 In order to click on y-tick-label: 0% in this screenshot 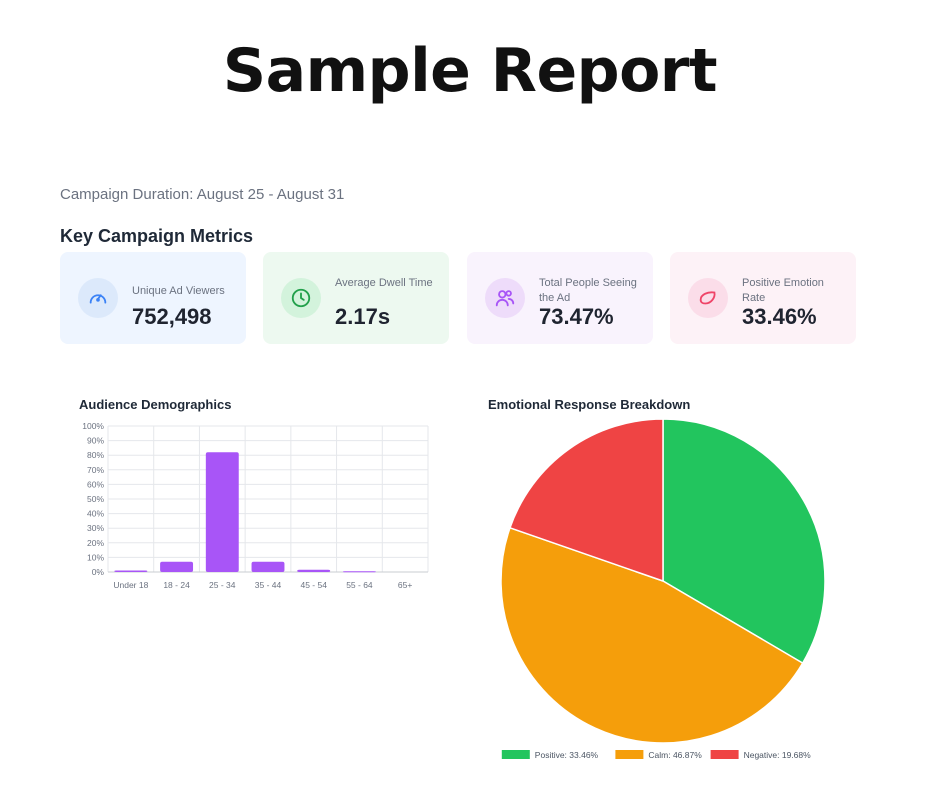, I will do `click(98, 572)`.